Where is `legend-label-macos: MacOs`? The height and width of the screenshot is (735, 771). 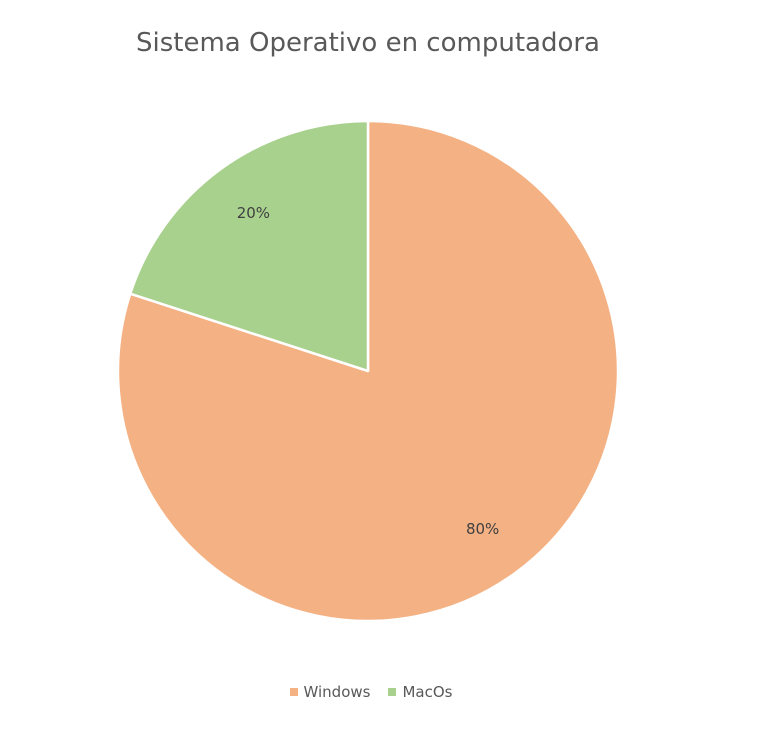
legend-label-macos: MacOs is located at coordinates (427, 692).